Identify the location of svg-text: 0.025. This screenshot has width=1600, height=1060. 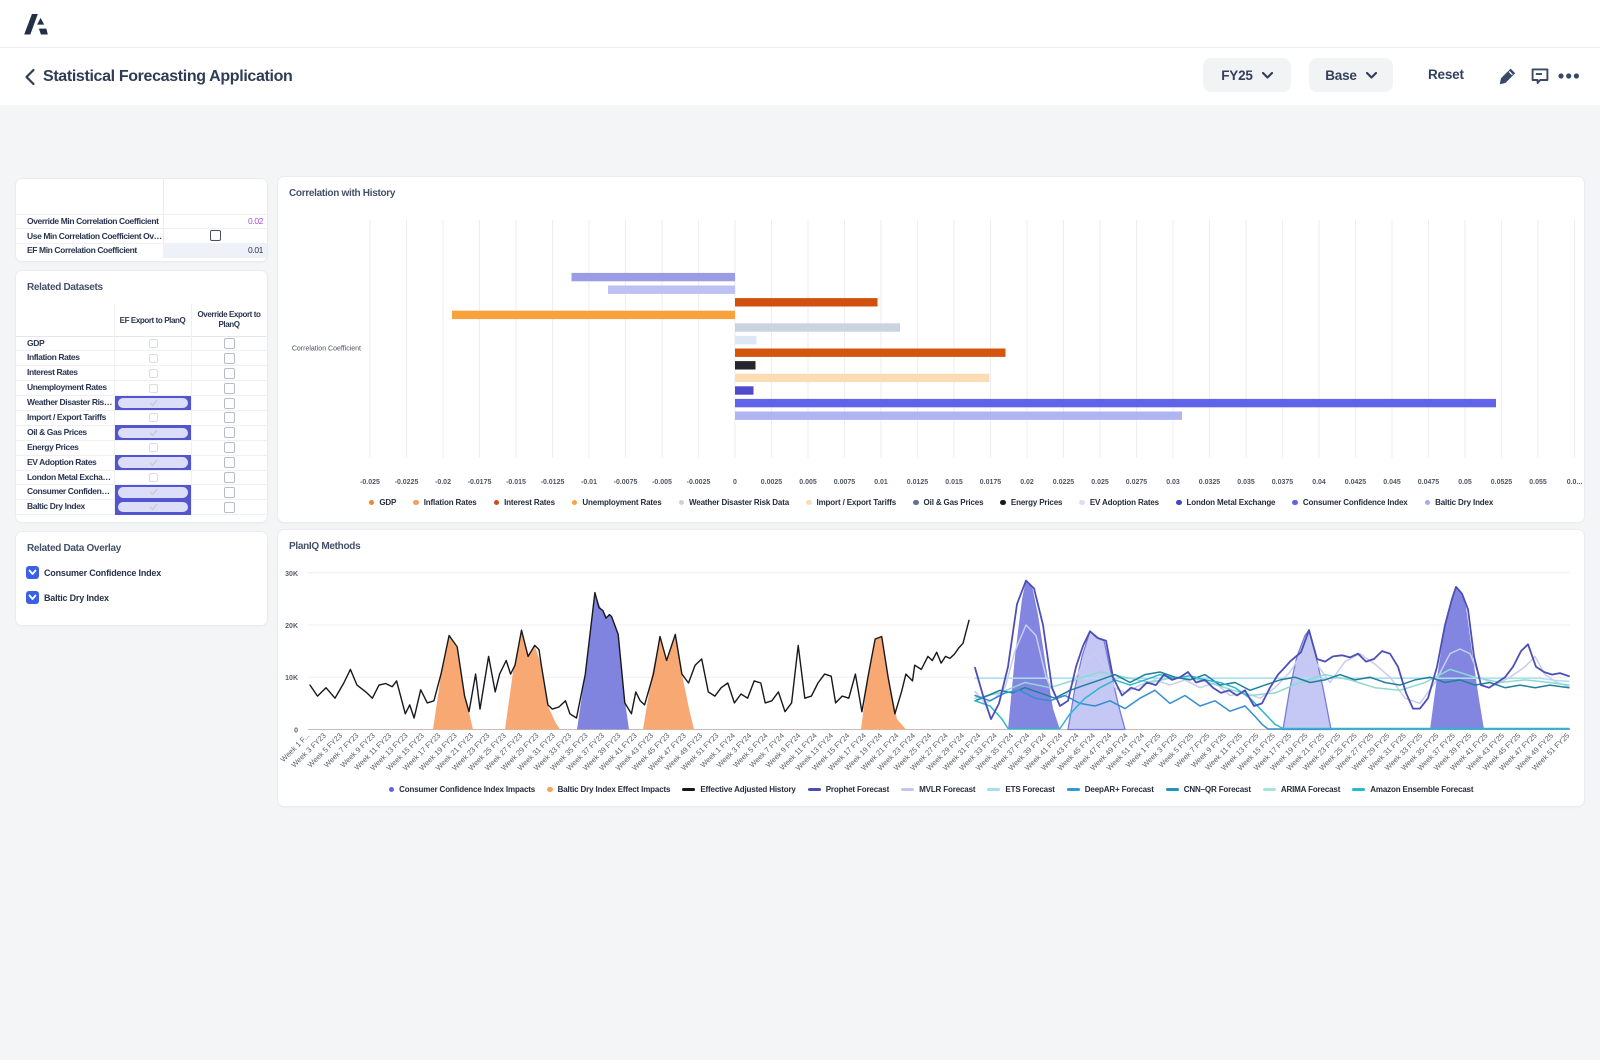
(1100, 482).